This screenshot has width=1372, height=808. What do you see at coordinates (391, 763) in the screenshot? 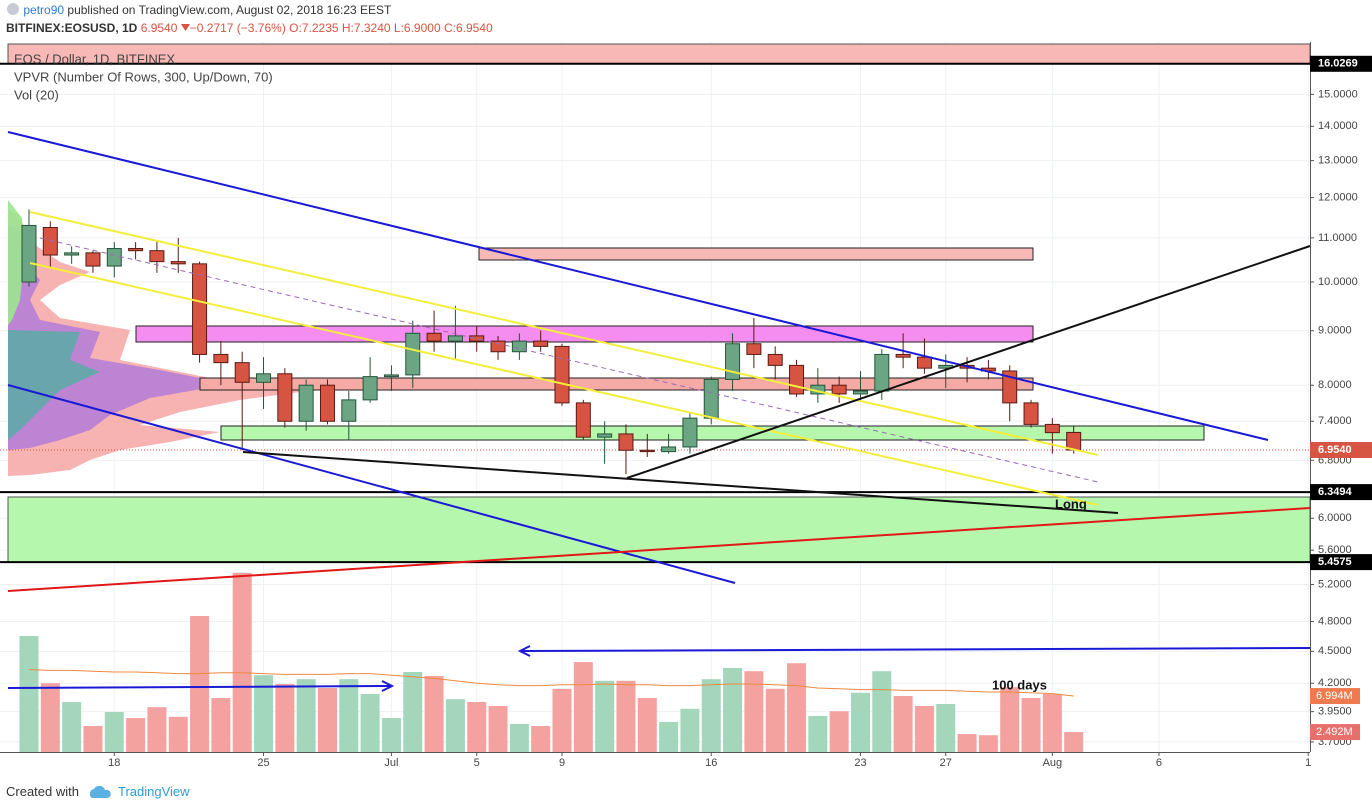
I see `x-tick-label: Jul` at bounding box center [391, 763].